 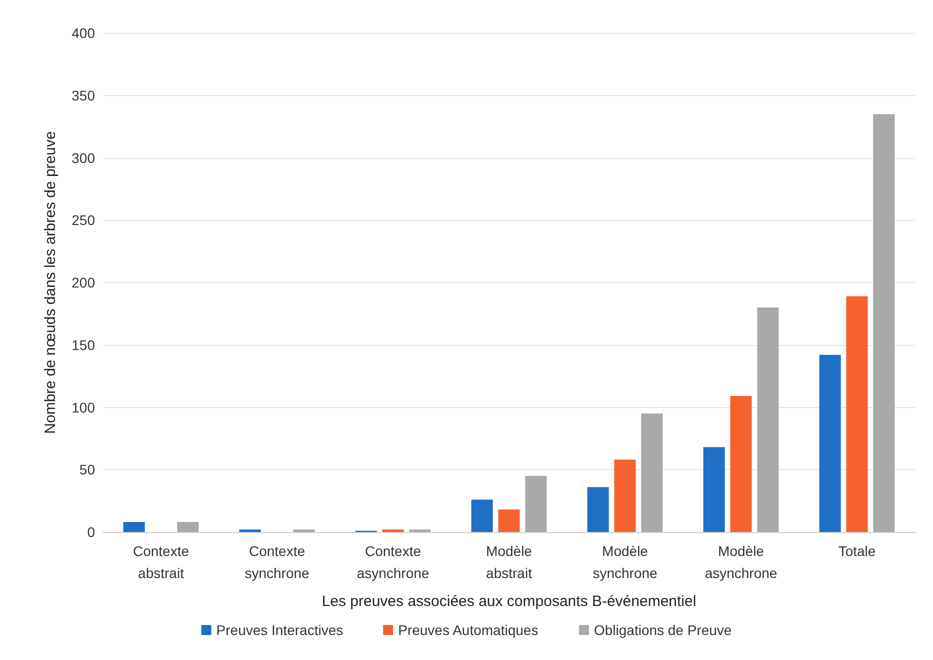 I want to click on x-tick-label: Contexte abstrait, so click(x=161, y=562).